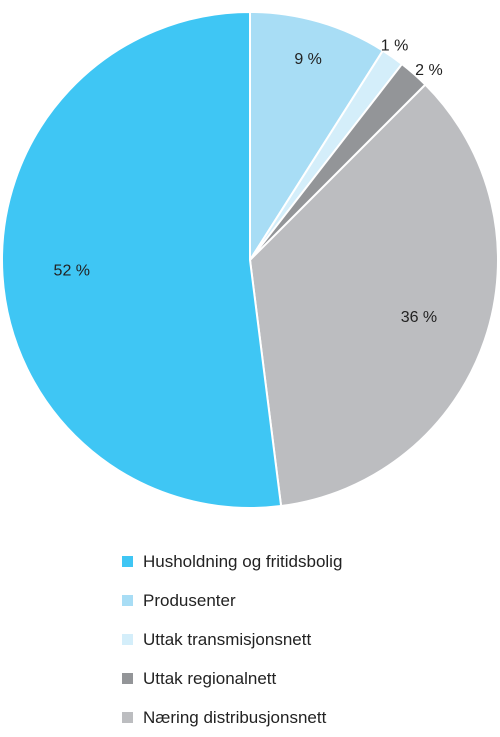 Image resolution: width=500 pixels, height=737 pixels. Describe the element at coordinates (429, 70) in the screenshot. I see `slice-label-uttak-regionalnett: 2 %` at that location.